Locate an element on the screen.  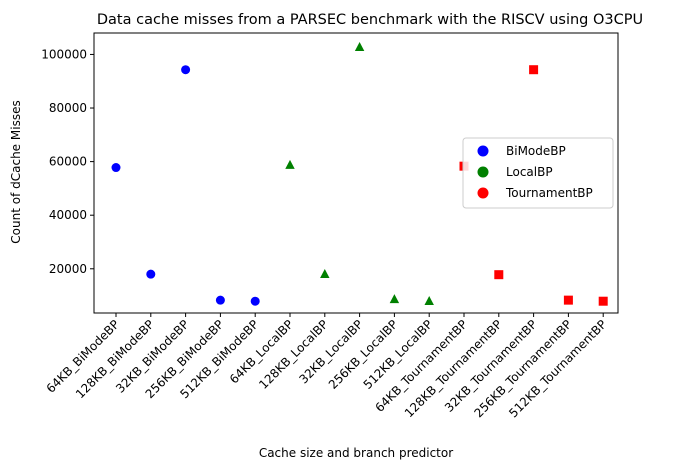
y-tick-label: 60000 is located at coordinates (68, 162).